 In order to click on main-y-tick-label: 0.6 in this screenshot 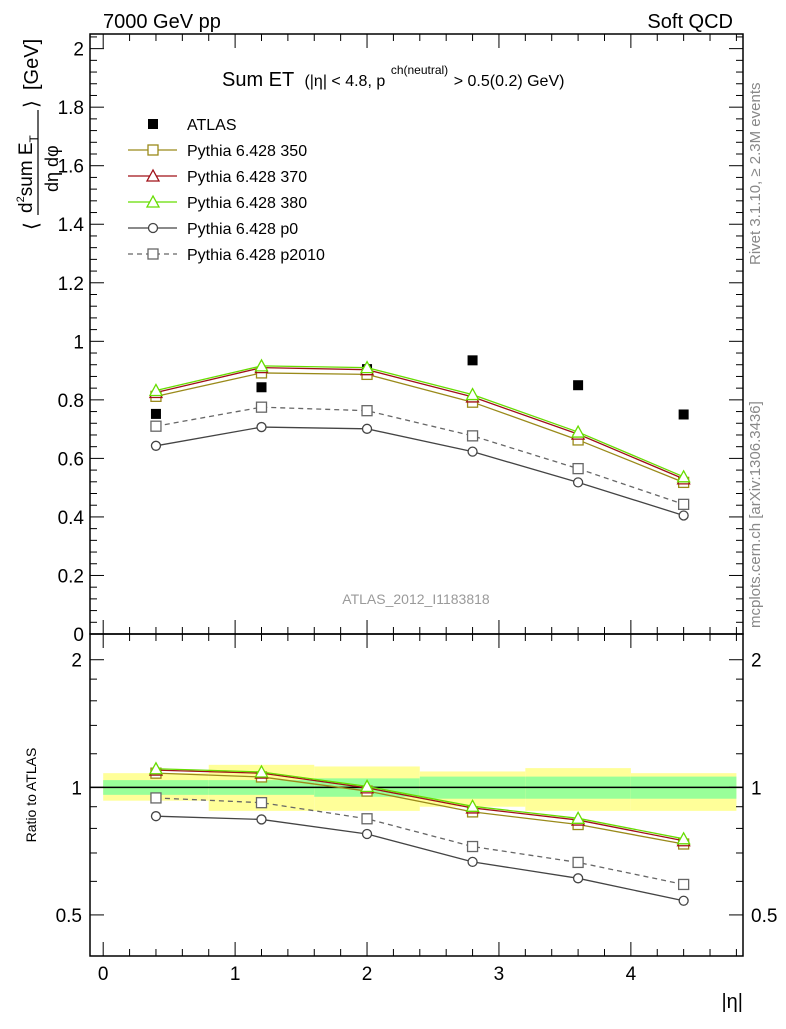, I will do `click(71, 459)`.